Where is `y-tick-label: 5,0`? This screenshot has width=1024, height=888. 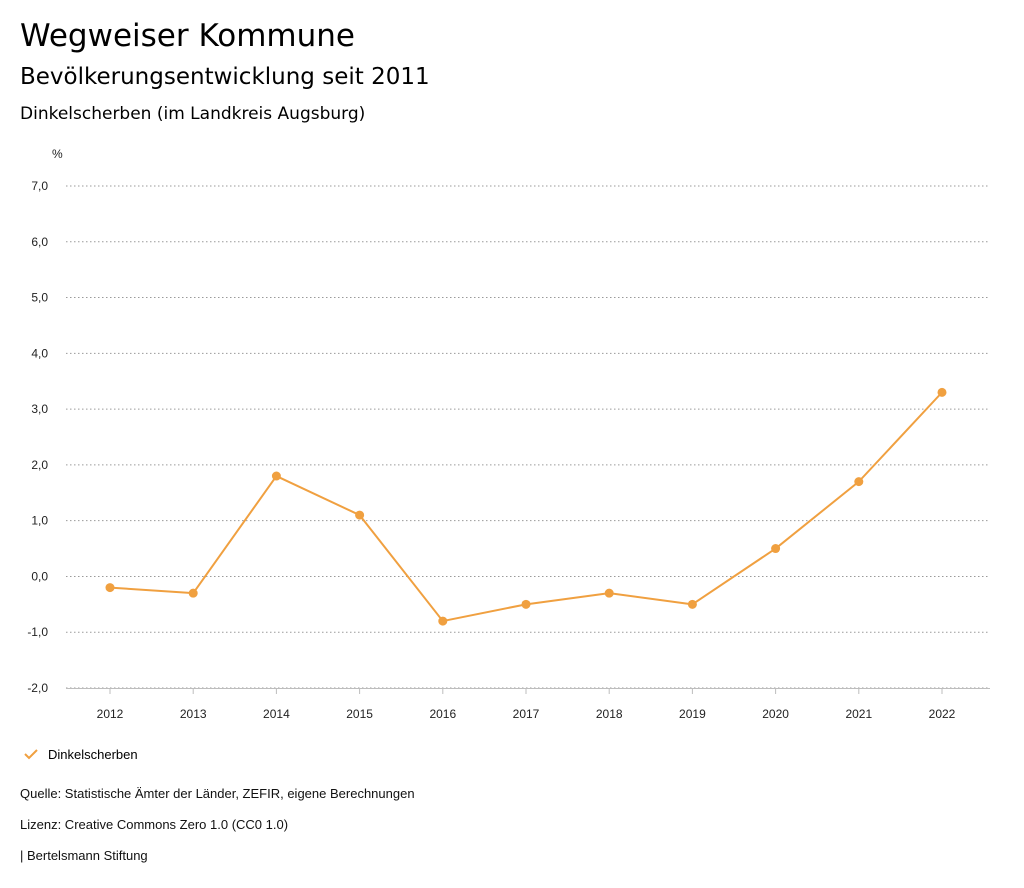 y-tick-label: 5,0 is located at coordinates (39, 298).